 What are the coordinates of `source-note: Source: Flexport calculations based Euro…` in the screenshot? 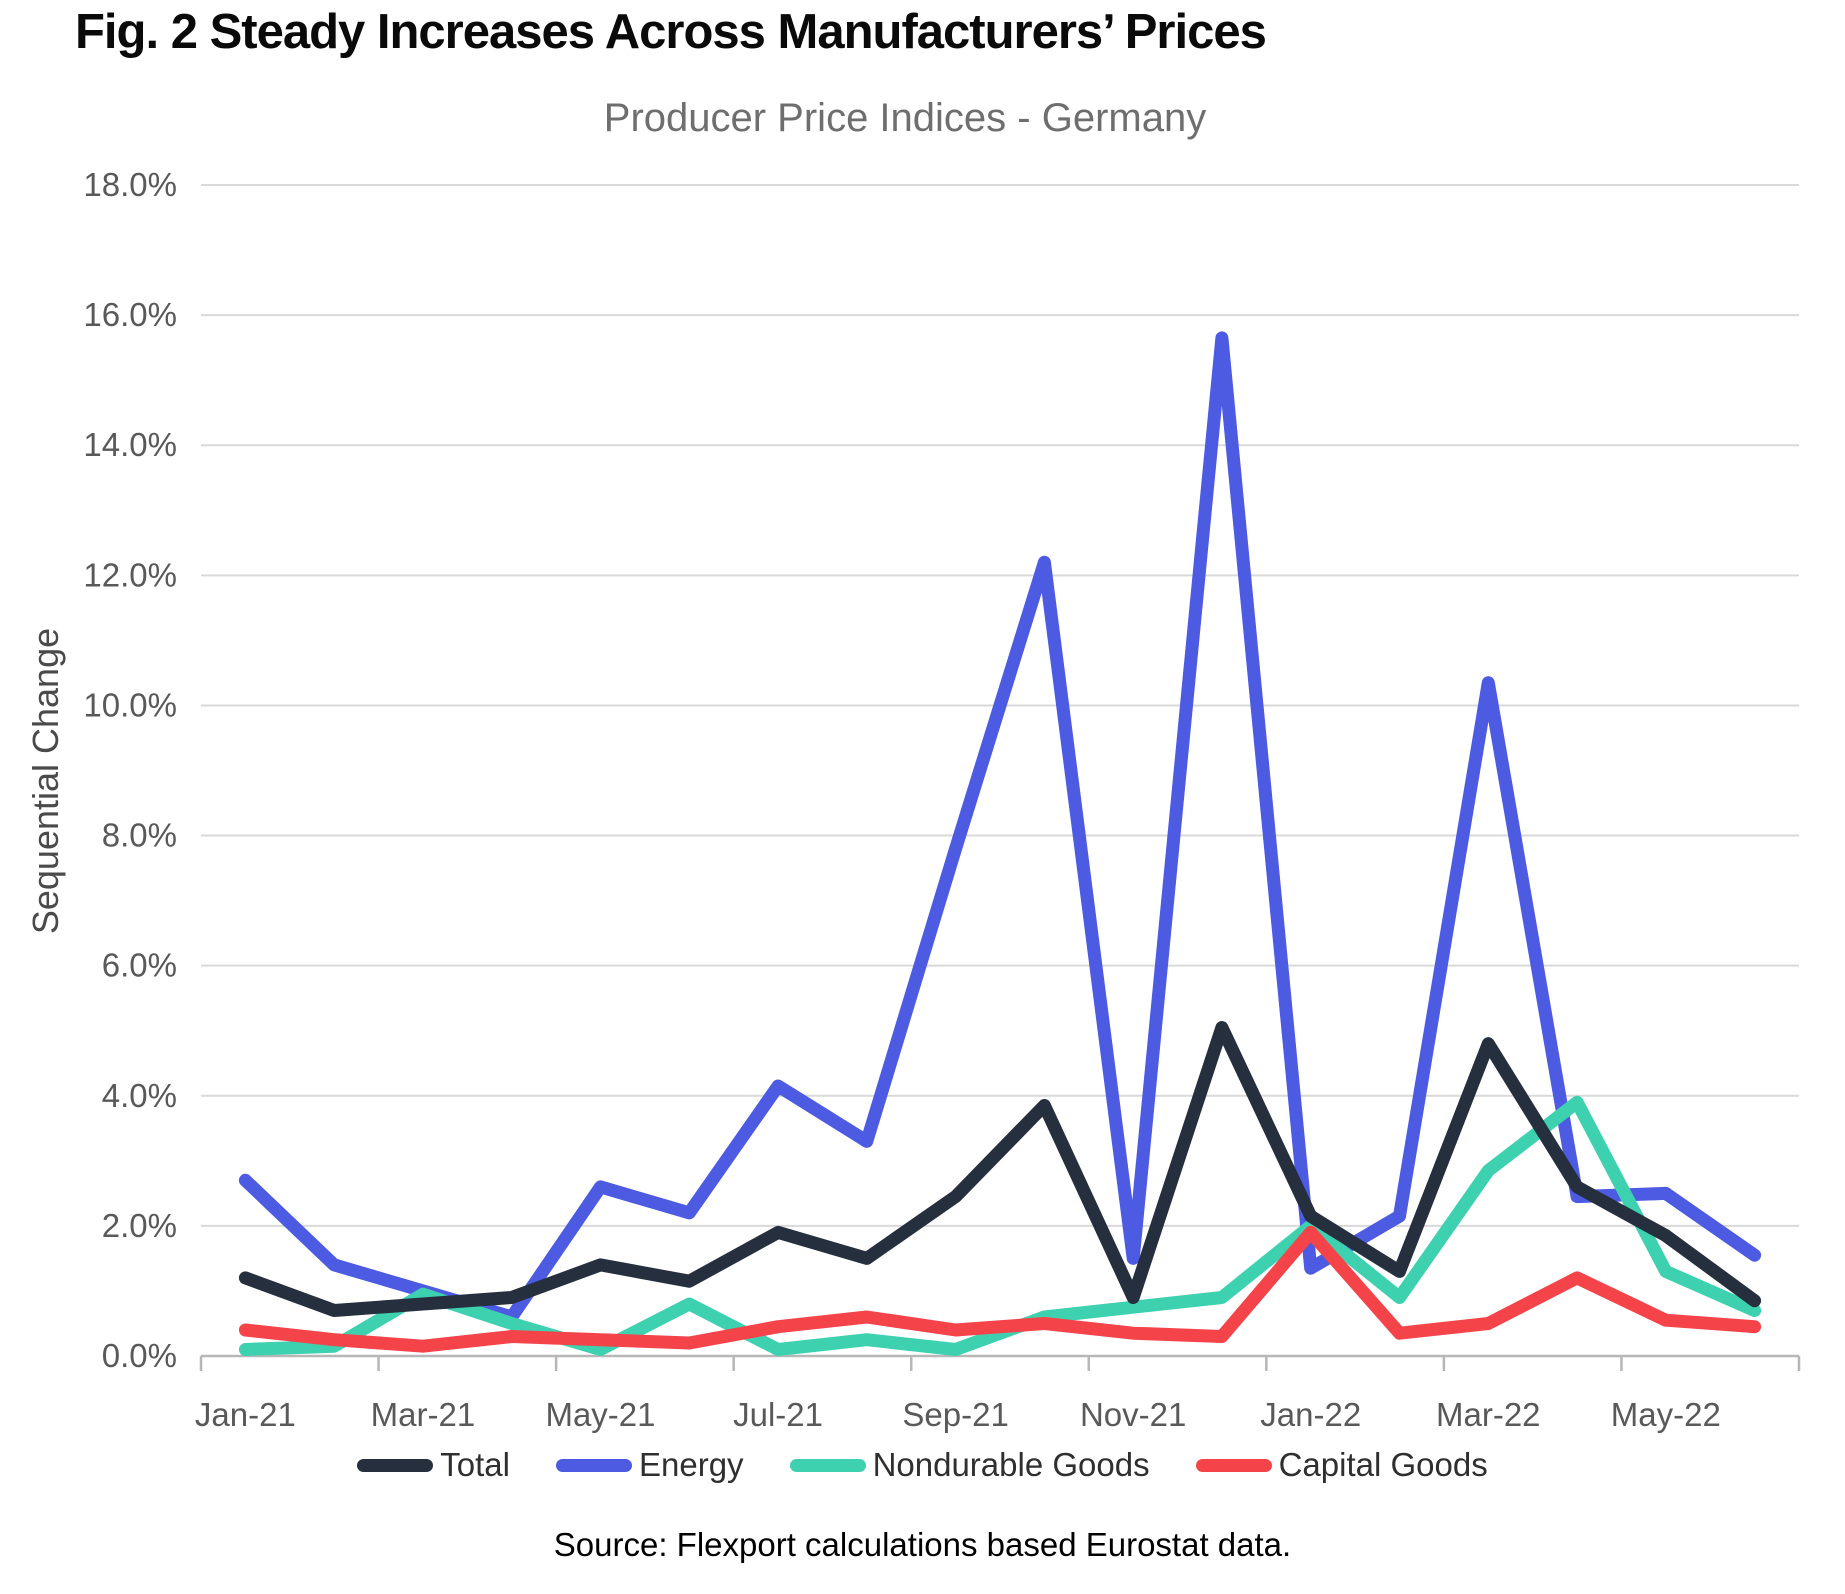 It's located at (922, 1544).